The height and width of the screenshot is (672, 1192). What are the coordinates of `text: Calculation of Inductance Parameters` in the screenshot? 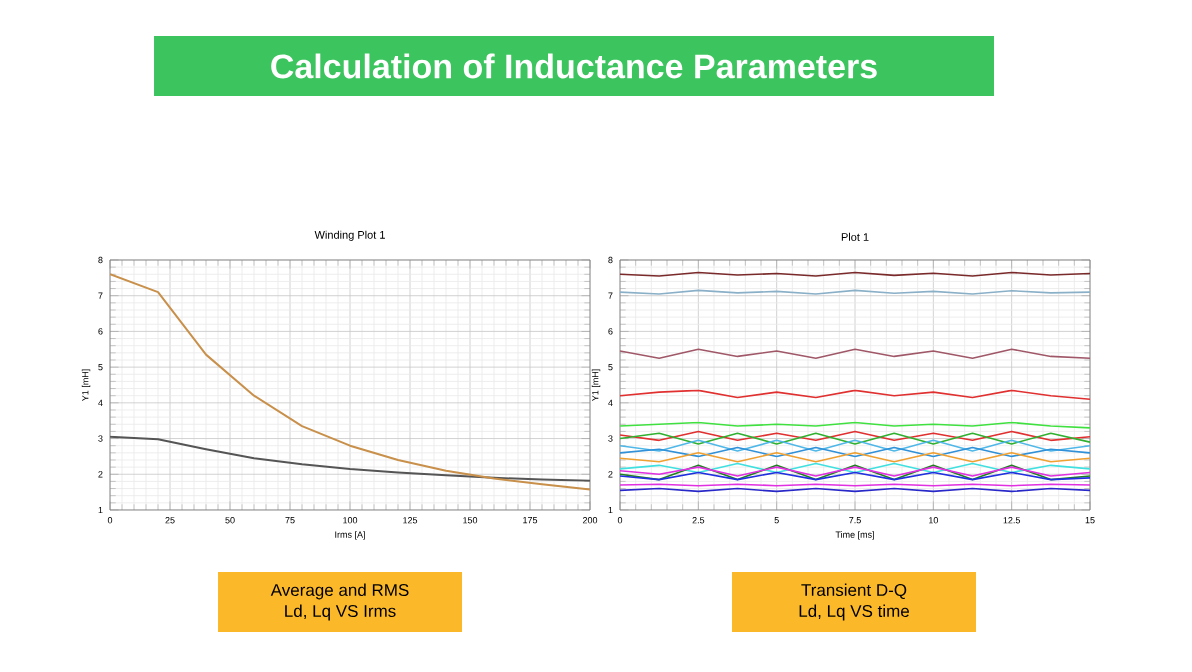 It's located at (574, 66).